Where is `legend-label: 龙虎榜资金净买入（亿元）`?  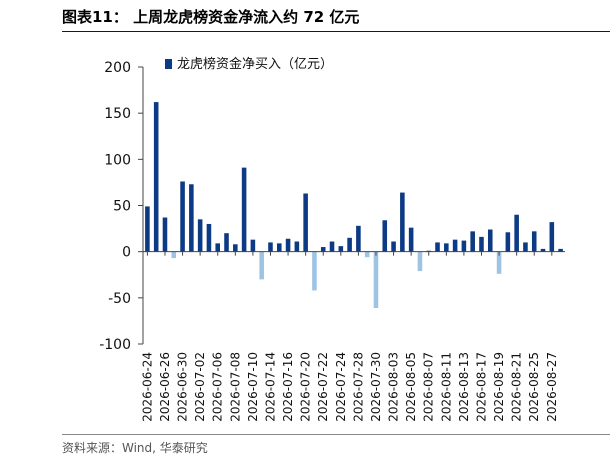
legend-label: 龙虎榜资金净买入（亿元） is located at coordinates (255, 64).